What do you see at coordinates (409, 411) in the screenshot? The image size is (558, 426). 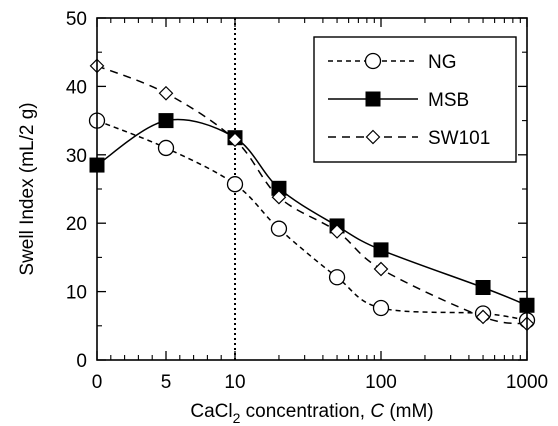 I see `x-axis-title-unit: (mM)` at bounding box center [409, 411].